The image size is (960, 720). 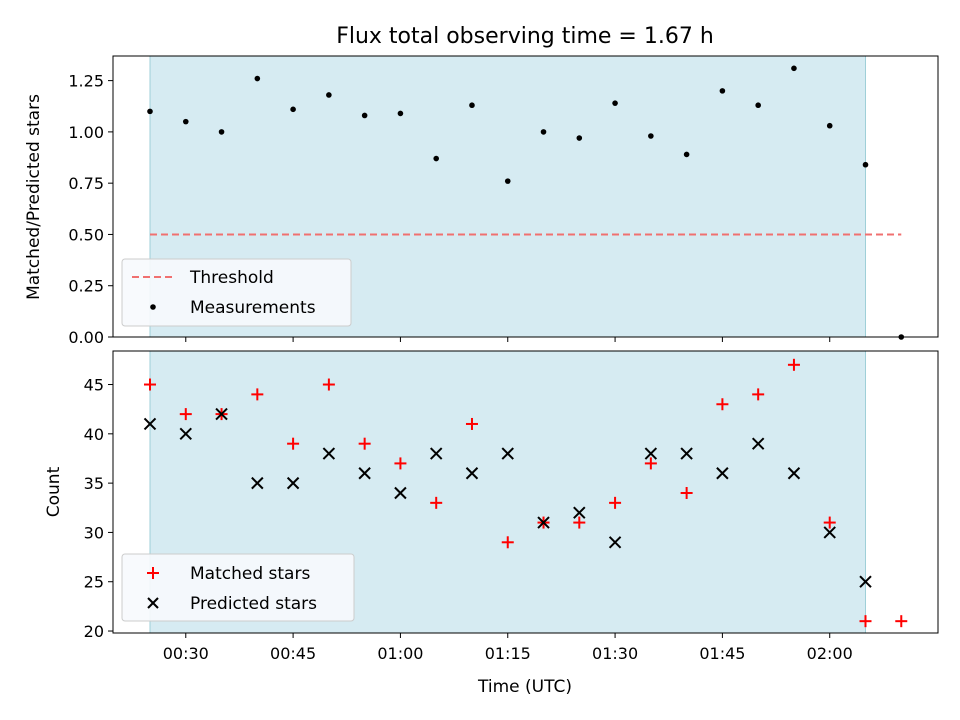 What do you see at coordinates (508, 339) in the screenshot?
I see `top-x-ticks` at bounding box center [508, 339].